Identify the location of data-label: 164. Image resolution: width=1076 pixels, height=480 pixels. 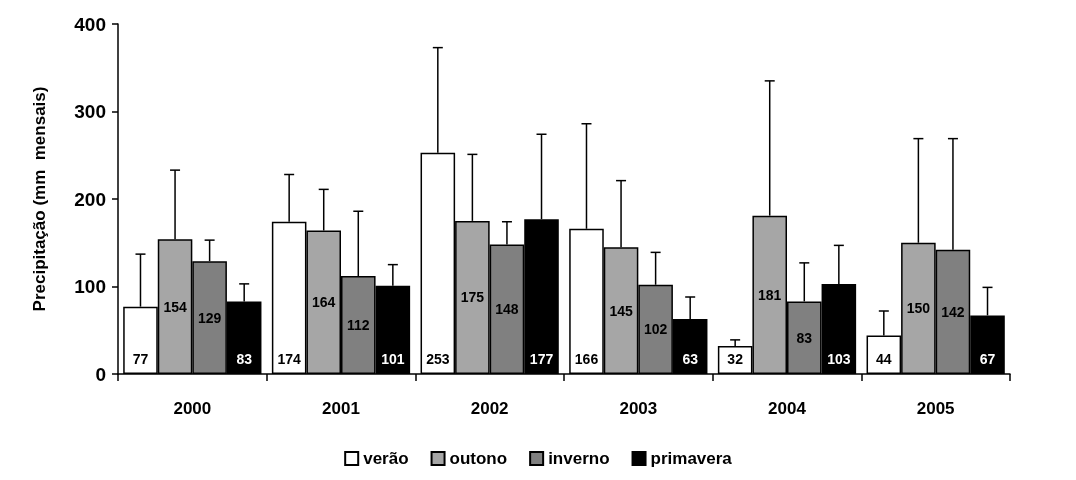
(324, 302).